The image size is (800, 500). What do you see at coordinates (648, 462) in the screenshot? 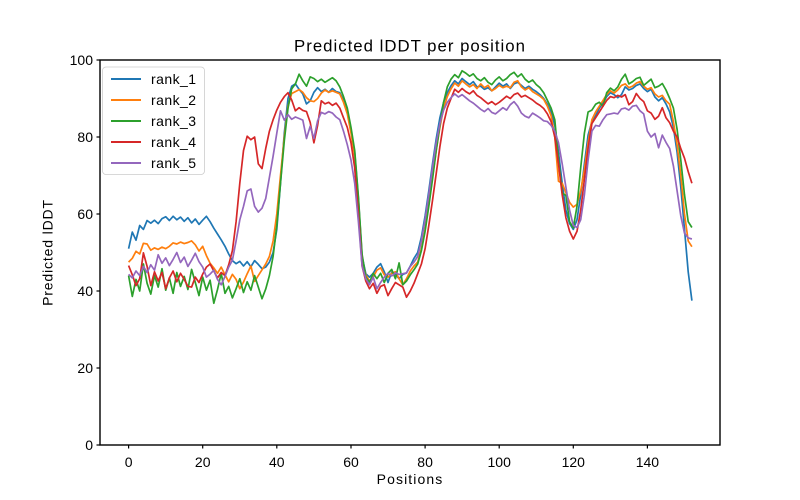
I see `svg-text: 140` at bounding box center [648, 462].